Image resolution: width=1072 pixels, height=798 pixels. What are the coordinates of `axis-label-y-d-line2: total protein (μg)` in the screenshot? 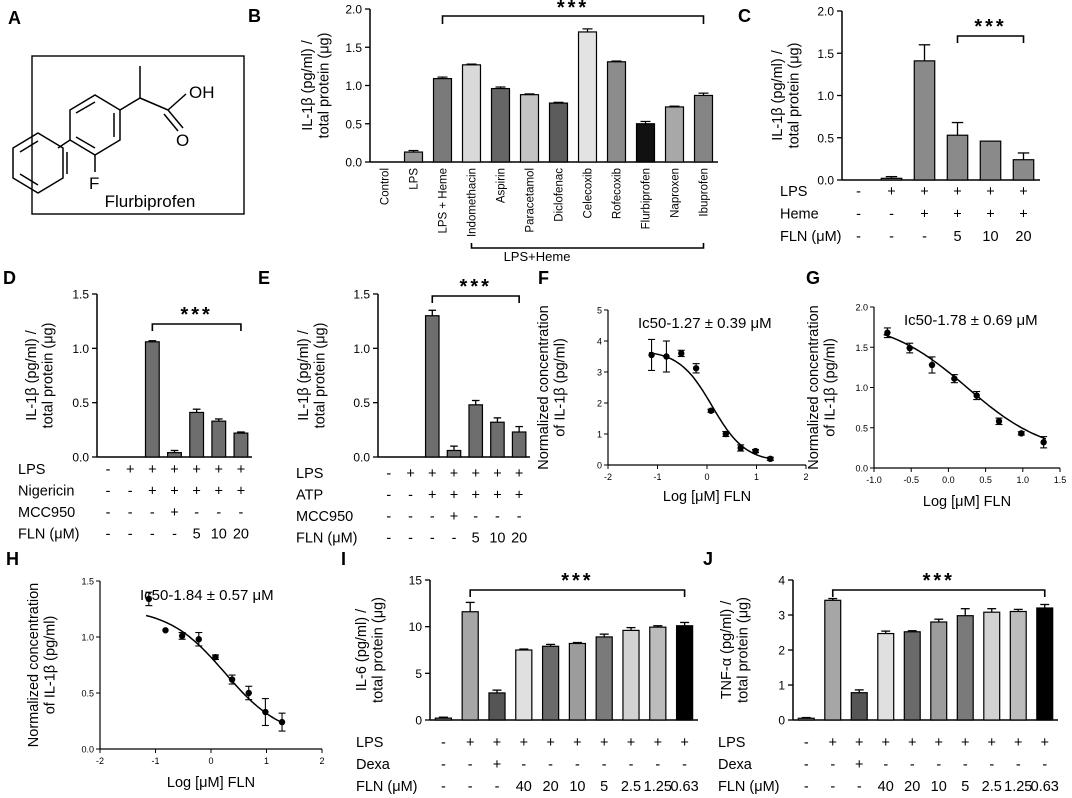 It's located at (49, 376).